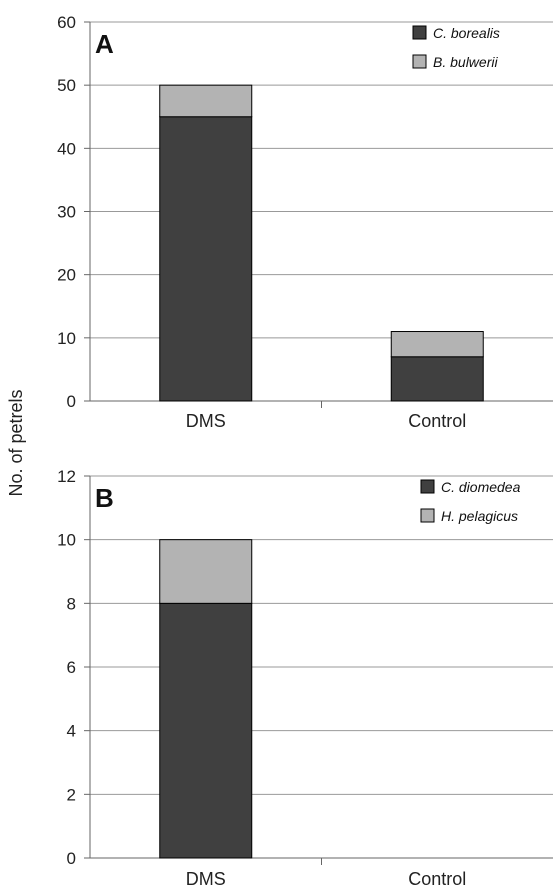  I want to click on panel-b-y-tick-label: 12, so click(66, 476).